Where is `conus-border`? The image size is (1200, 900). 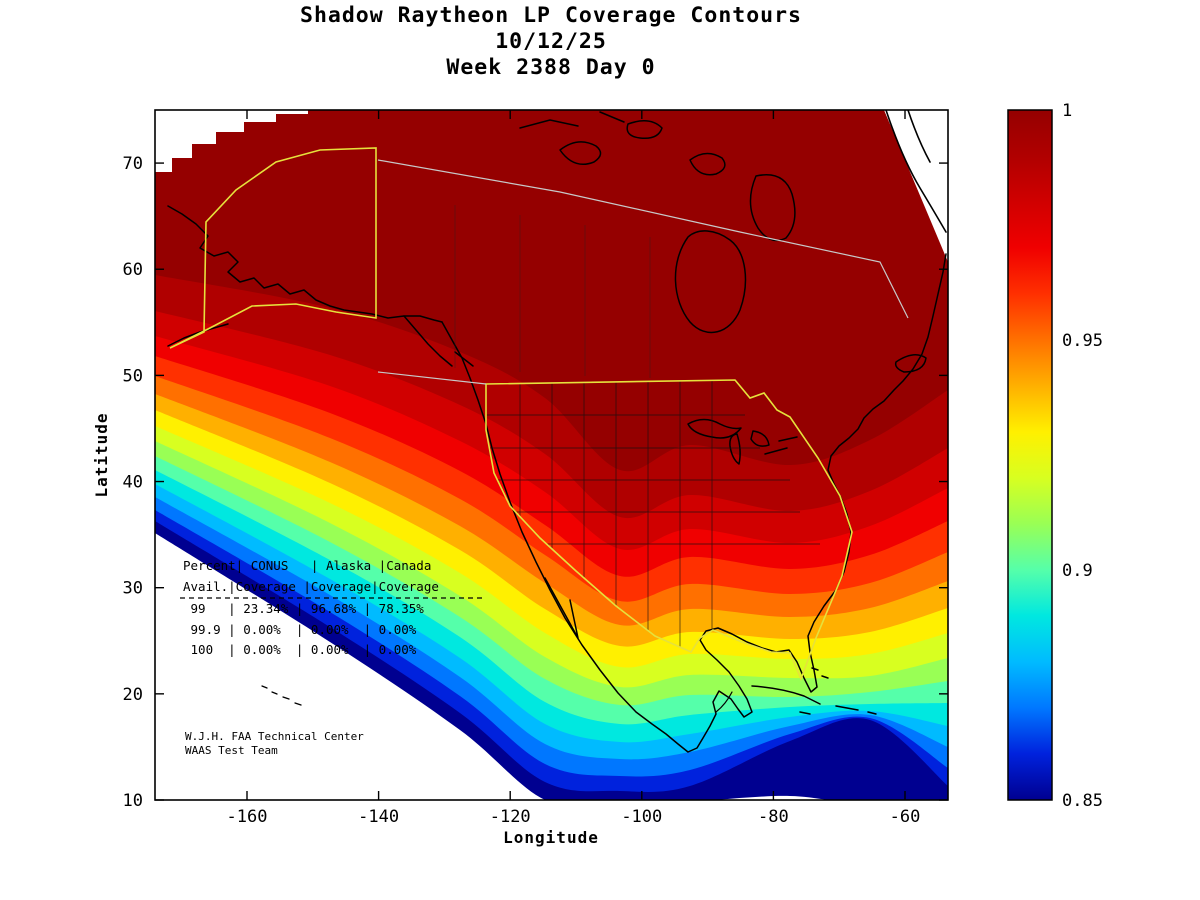
conus-border is located at coordinates (669, 530).